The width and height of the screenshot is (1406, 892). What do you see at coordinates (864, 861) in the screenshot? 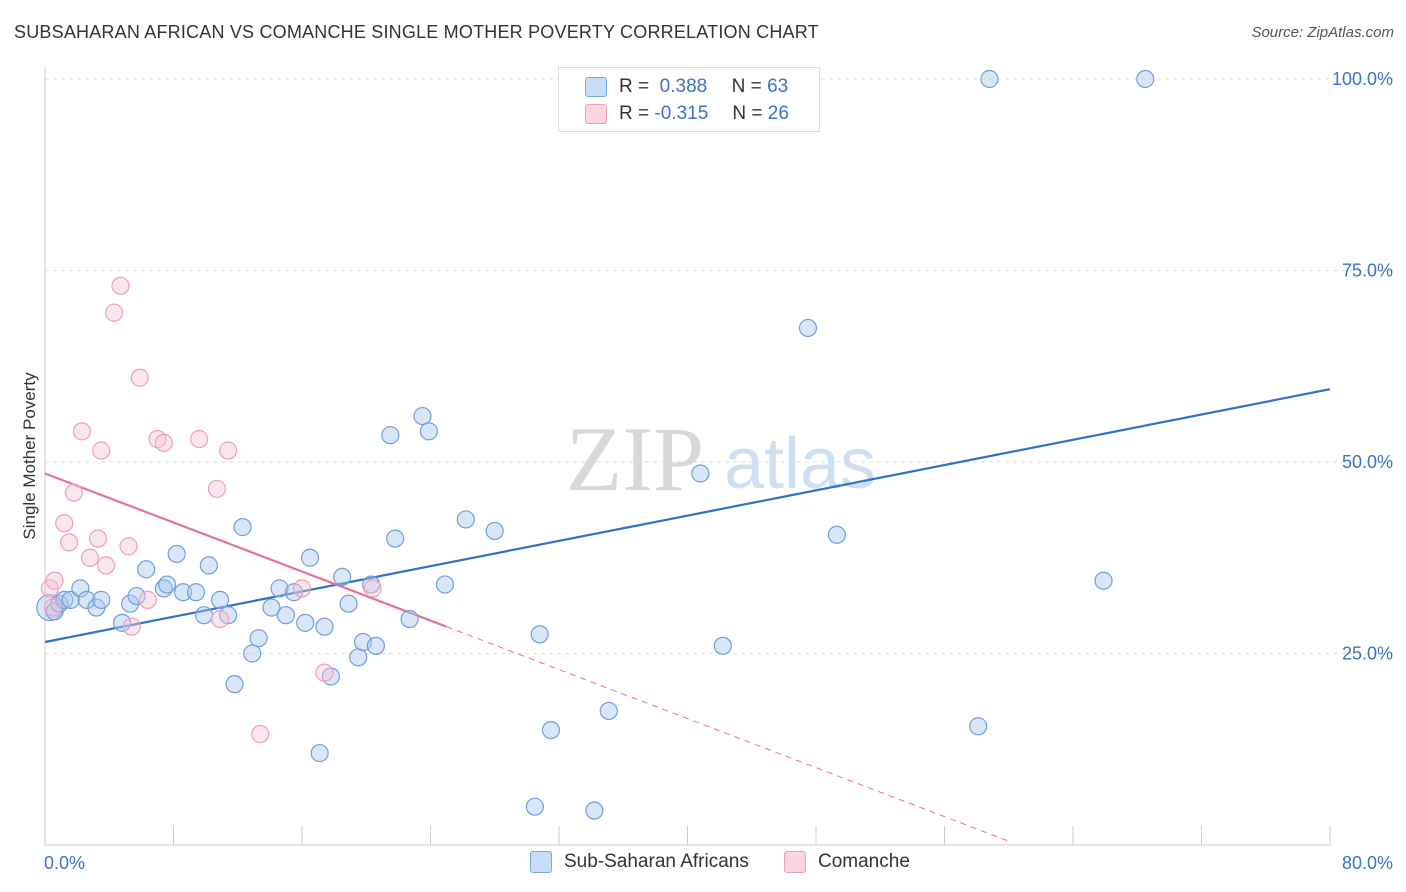
I see `legend-label: Comanche` at bounding box center [864, 861].